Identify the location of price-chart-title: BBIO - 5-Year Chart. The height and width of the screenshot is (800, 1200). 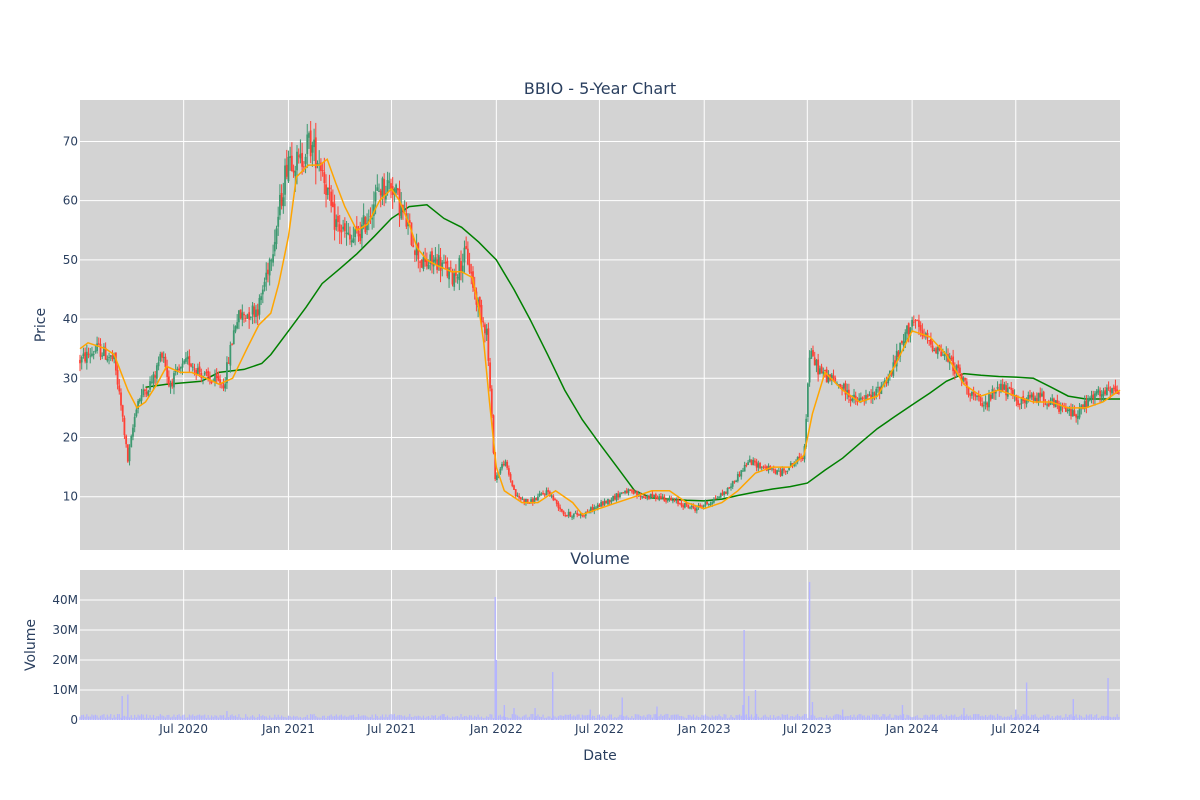
(600, 88).